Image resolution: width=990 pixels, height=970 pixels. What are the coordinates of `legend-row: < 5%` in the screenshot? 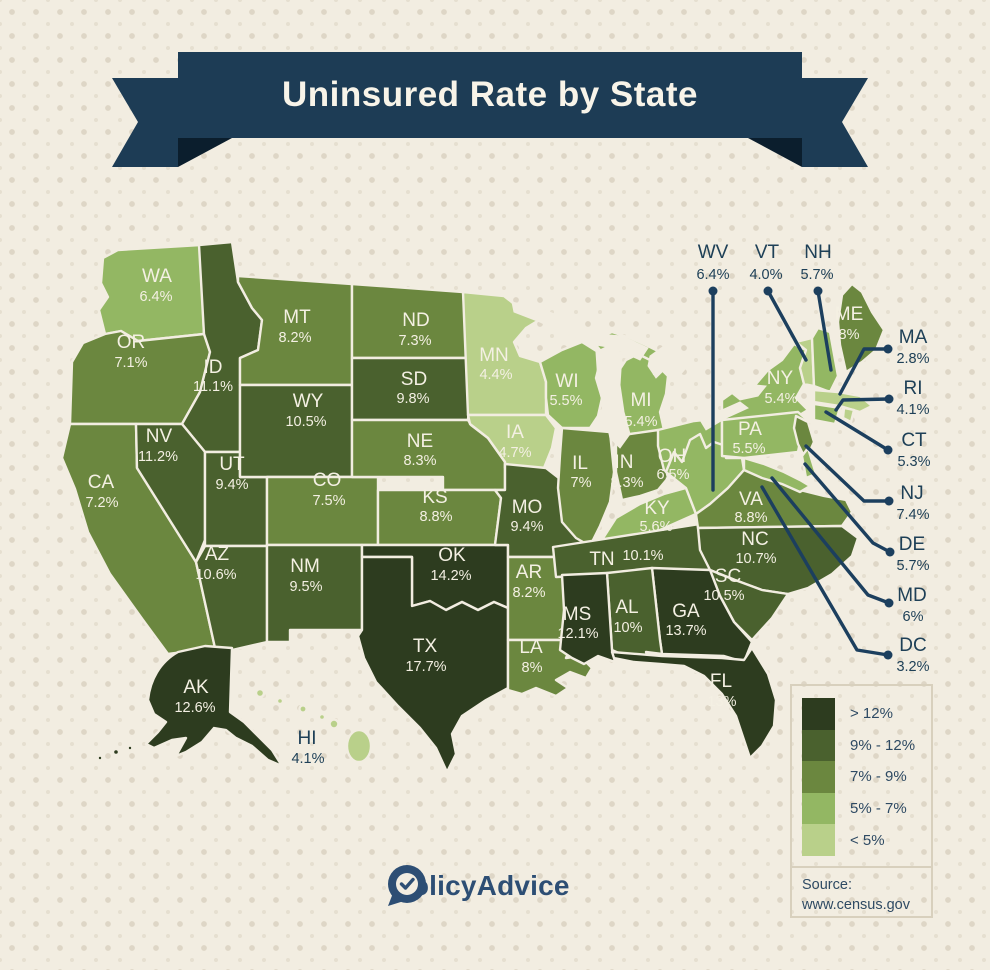 It's located at (866, 840).